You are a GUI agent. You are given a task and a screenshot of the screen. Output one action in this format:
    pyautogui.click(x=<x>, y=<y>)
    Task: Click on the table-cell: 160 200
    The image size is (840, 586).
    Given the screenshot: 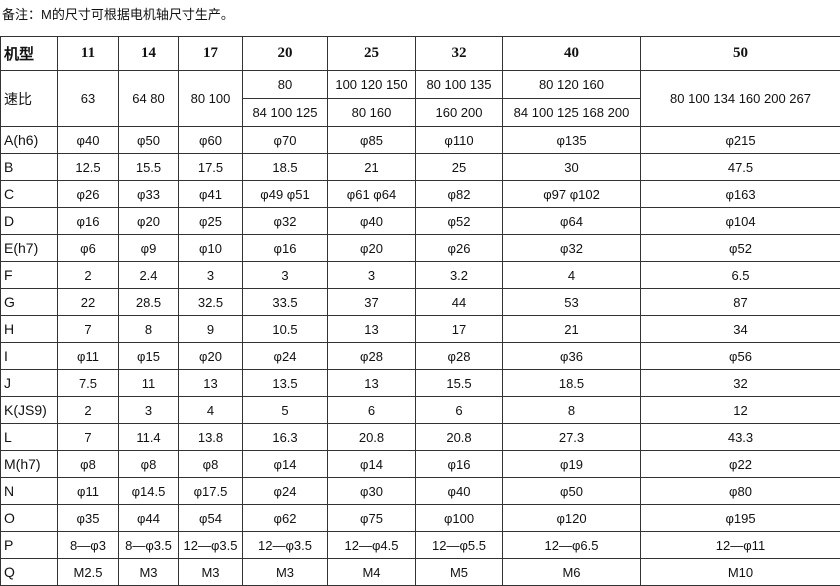 What is the action you would take?
    pyautogui.click(x=459, y=113)
    